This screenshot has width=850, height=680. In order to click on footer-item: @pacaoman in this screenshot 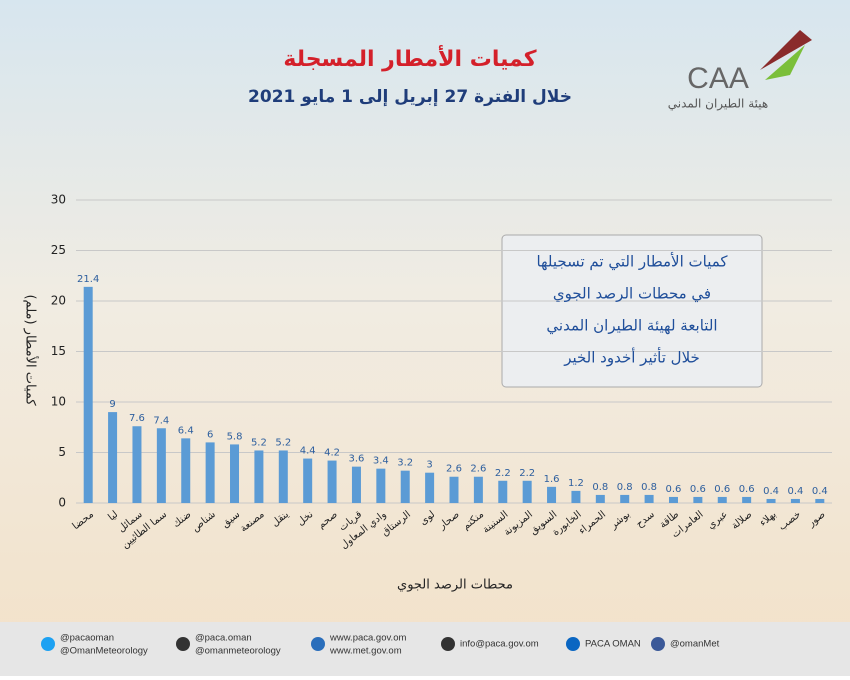, I will do `click(87, 638)`.